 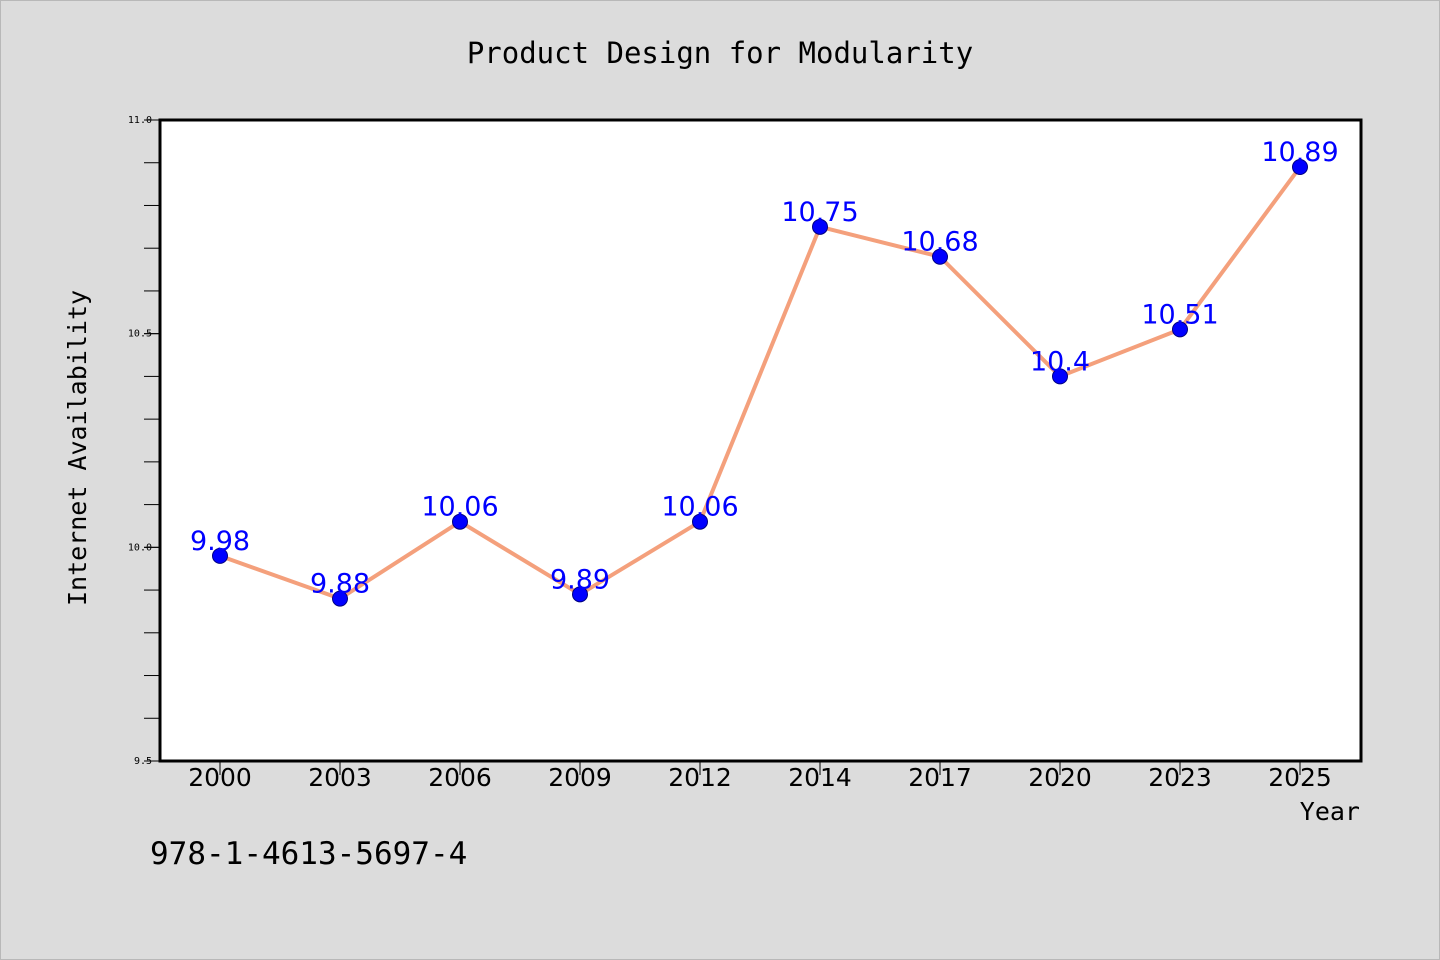 I want to click on y-tick-label: 9.5, so click(x=143, y=761).